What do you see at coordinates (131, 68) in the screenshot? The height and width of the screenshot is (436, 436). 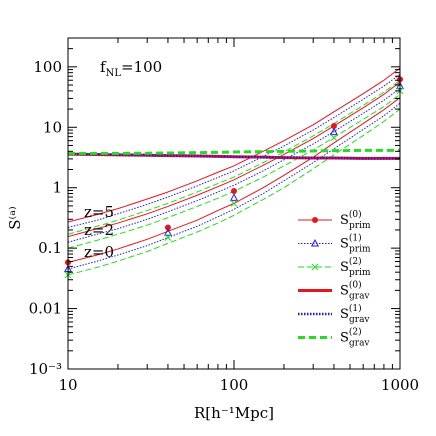 I see `fnl-annotation: fNL=100` at bounding box center [131, 68].